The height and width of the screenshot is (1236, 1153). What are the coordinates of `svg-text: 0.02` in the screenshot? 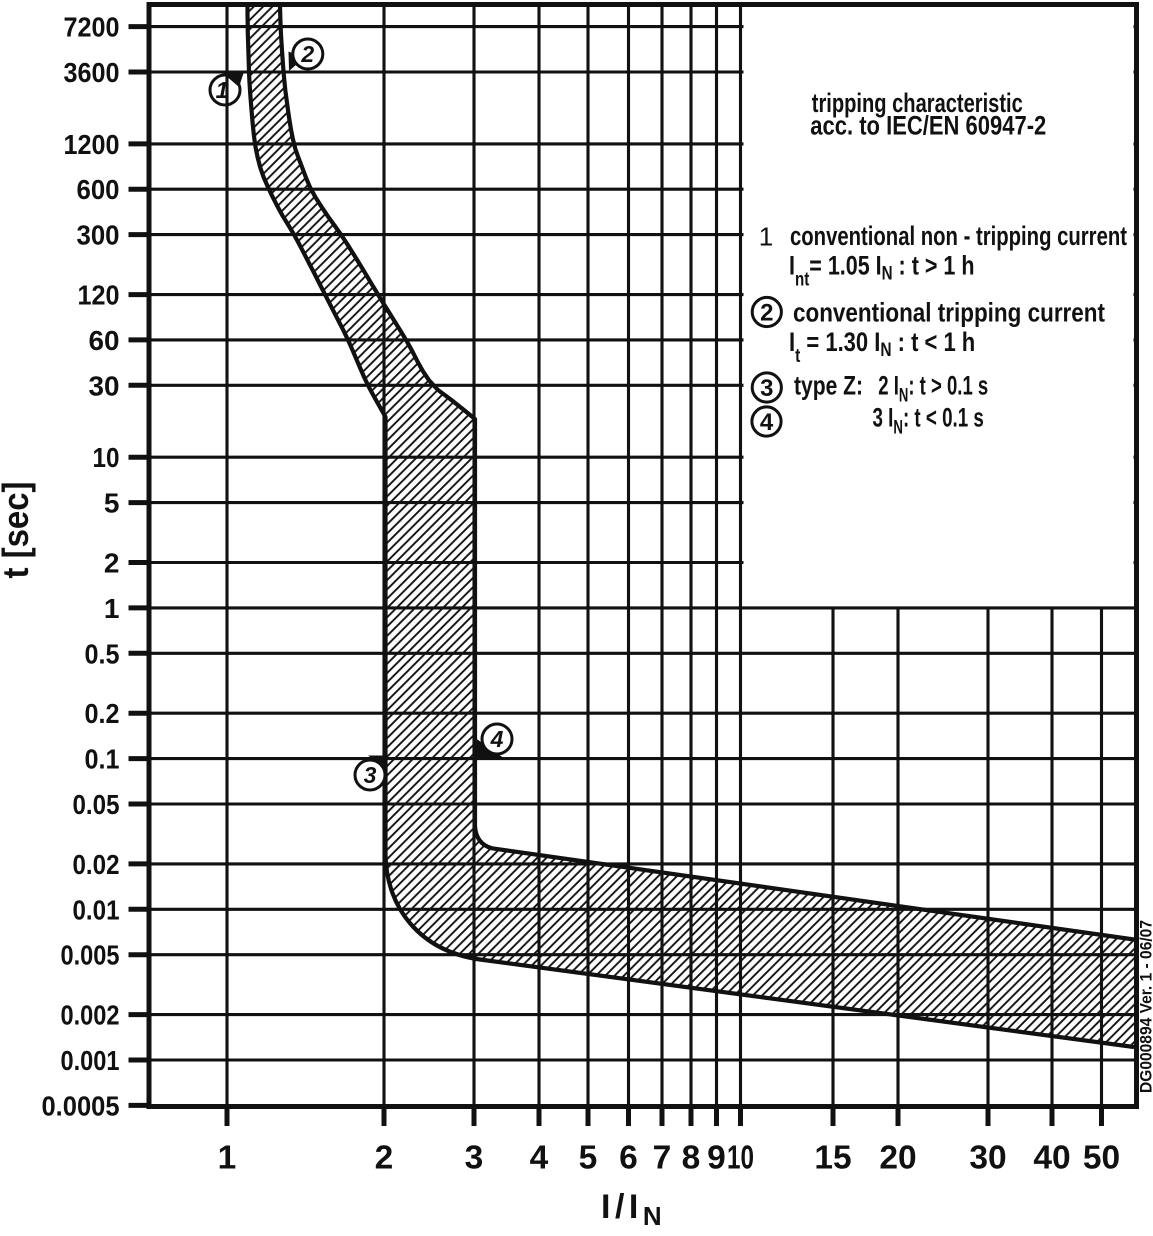 It's located at (96, 864).